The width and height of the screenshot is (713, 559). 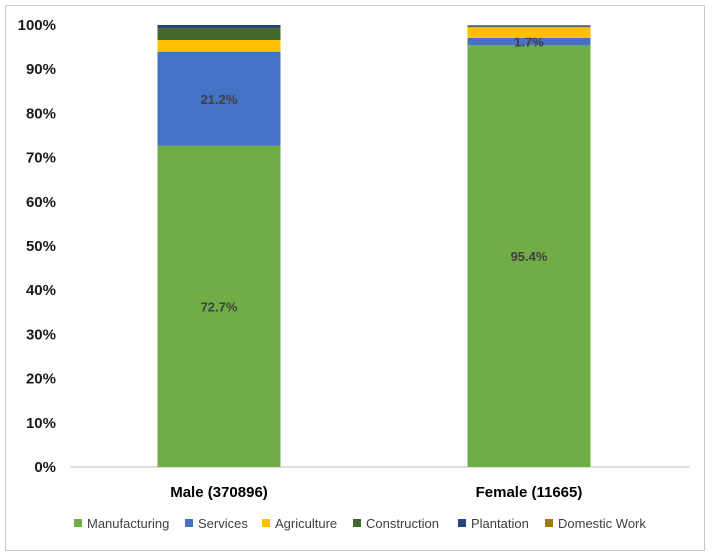 What do you see at coordinates (45, 467) in the screenshot?
I see `y-tick-label: 0%` at bounding box center [45, 467].